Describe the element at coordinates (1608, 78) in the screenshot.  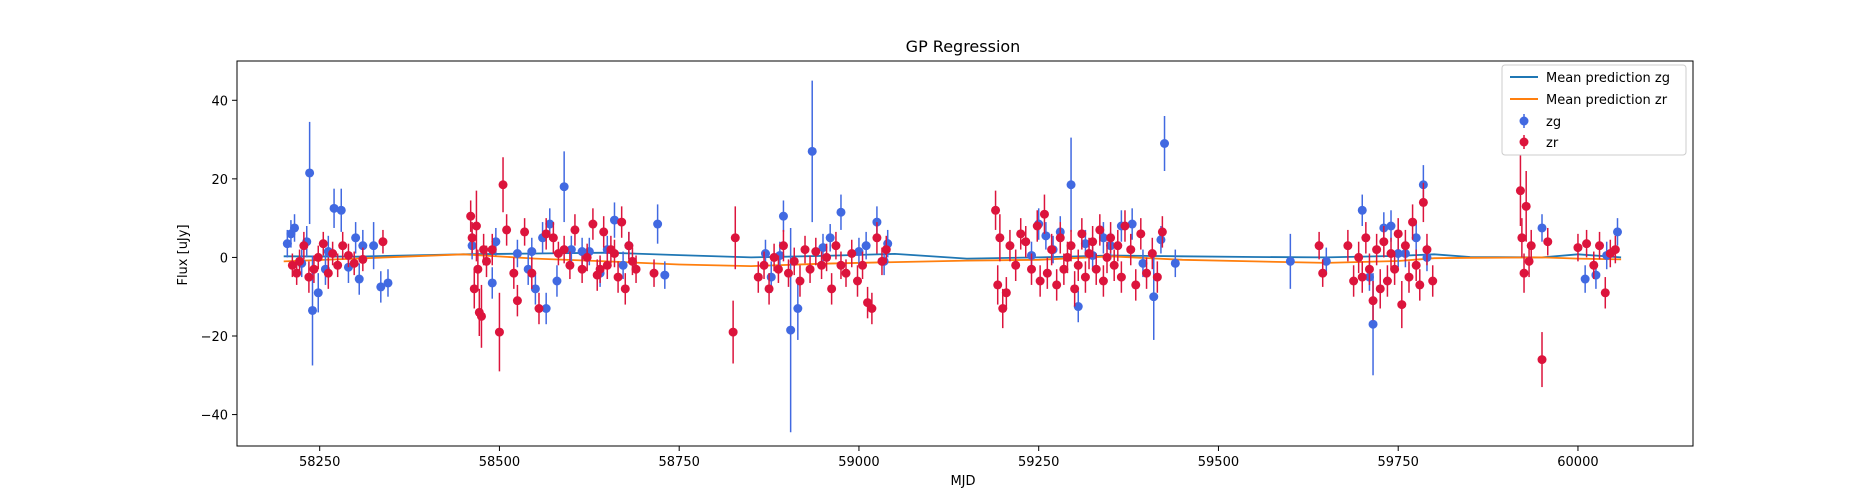
I see `legend-label-mean-zg: Mean prediction zg` at that location.